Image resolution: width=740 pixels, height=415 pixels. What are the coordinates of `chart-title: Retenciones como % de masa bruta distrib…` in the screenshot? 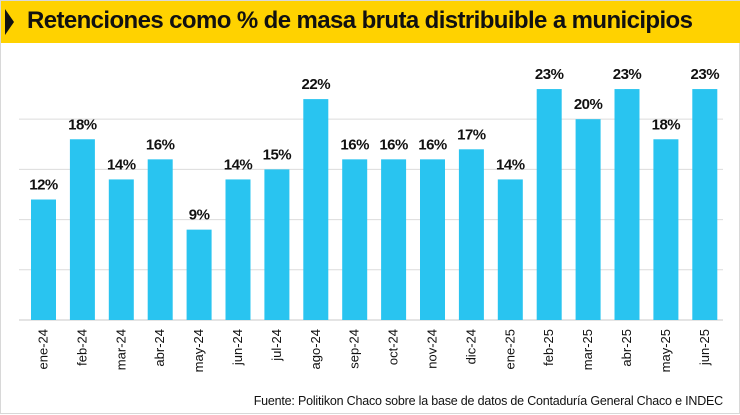 It's located at (360, 20).